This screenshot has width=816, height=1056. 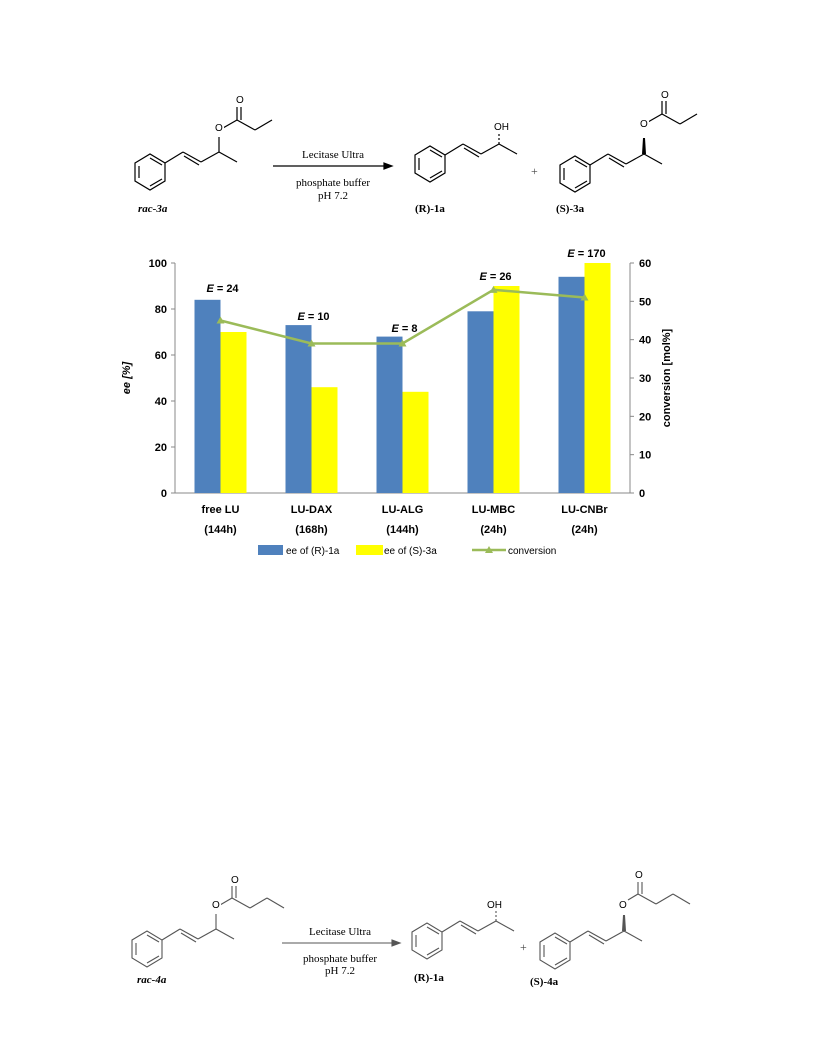 I want to click on x-category-label: LU-DAX, so click(x=312, y=510).